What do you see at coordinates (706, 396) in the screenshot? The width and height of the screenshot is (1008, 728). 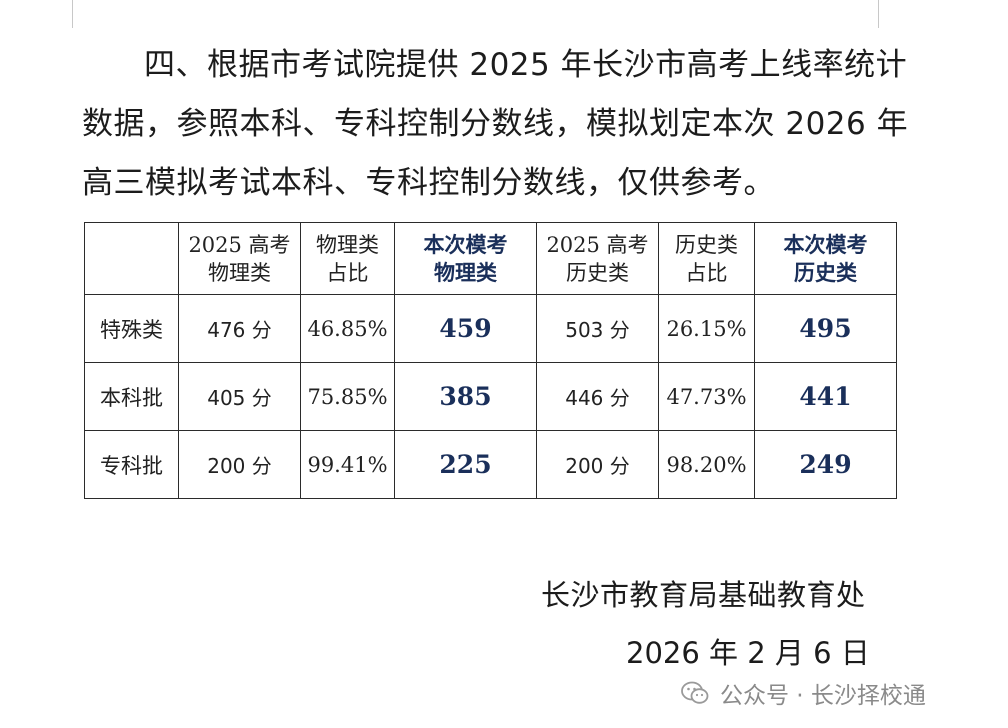 I see `history-ratio: 47.73%` at bounding box center [706, 396].